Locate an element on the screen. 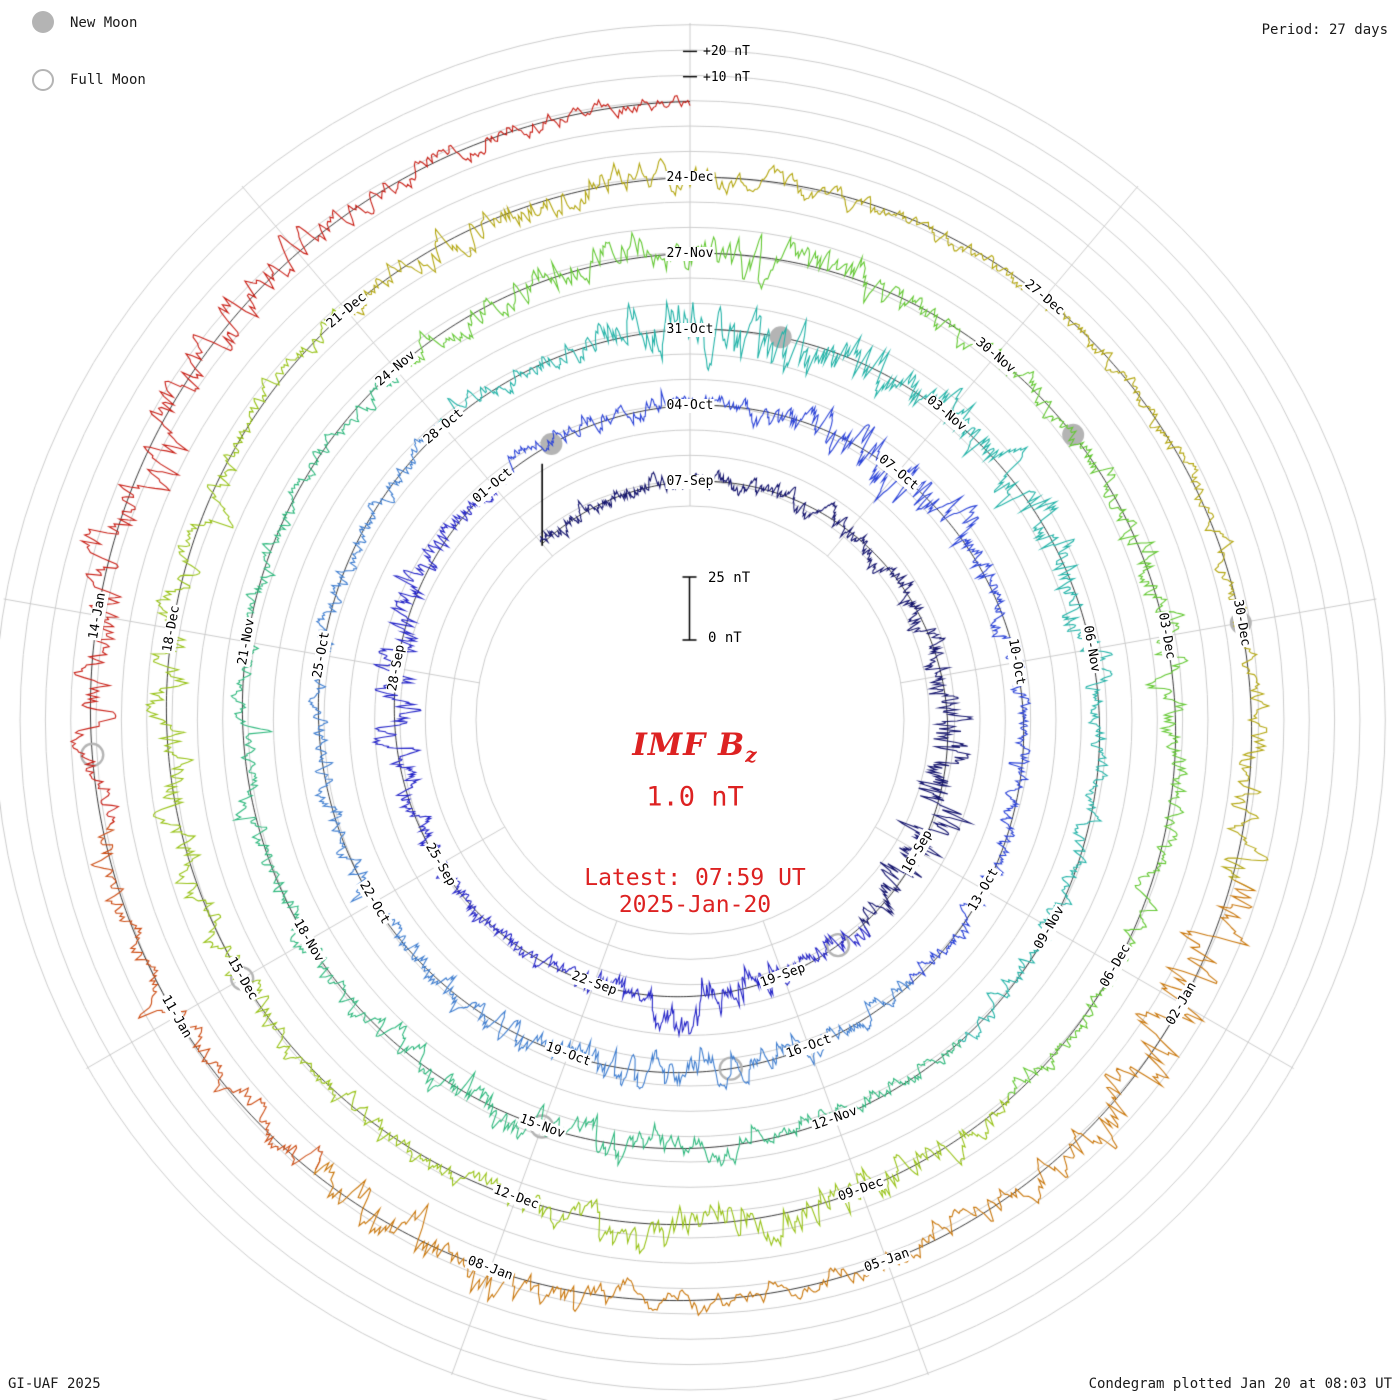 The height and width of the screenshot is (1400, 1400). current-value: 1.0 nT is located at coordinates (695, 797).